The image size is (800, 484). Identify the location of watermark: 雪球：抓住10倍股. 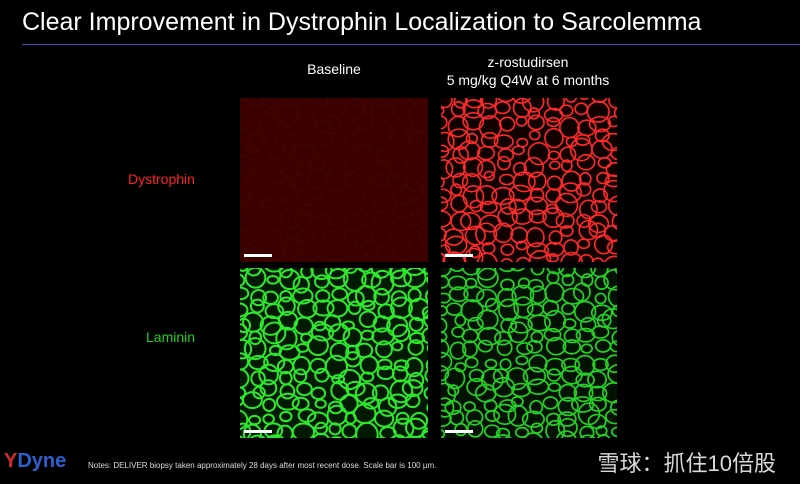
(686, 463).